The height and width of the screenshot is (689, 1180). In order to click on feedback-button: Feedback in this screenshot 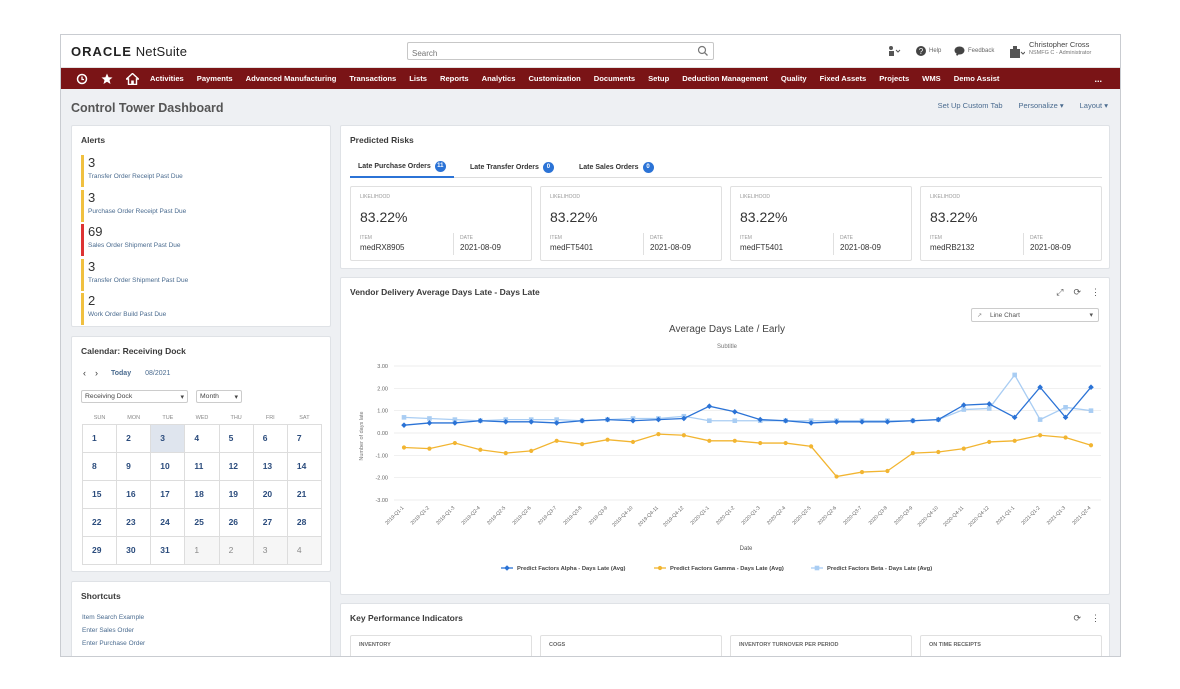, I will do `click(974, 51)`.